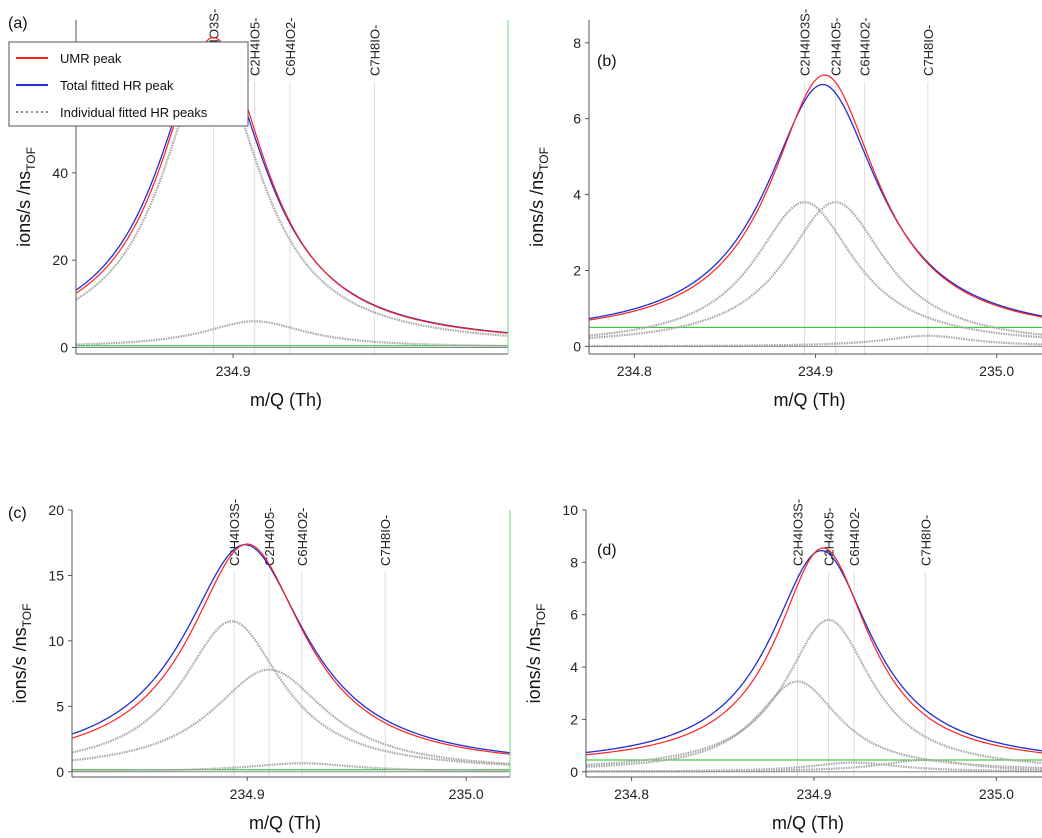 This screenshot has height=838, width=1042. I want to click on legend-label-total: Total fitted HR peak, so click(117, 85).